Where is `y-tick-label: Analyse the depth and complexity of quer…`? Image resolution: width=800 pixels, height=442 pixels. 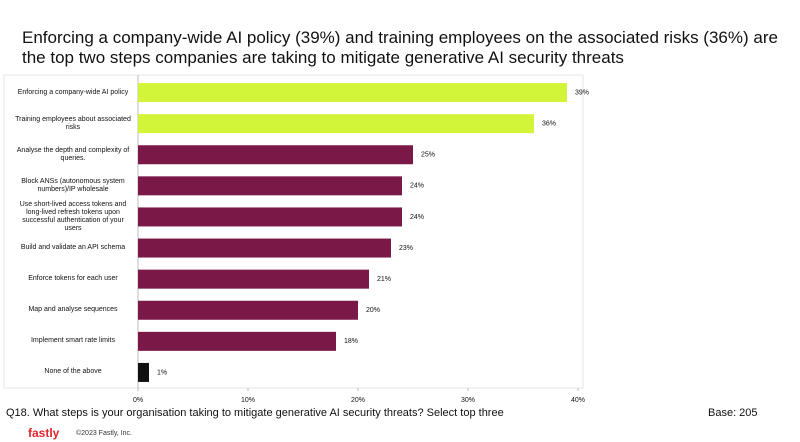 y-tick-label: Analyse the depth and complexity of quer… is located at coordinates (73, 154).